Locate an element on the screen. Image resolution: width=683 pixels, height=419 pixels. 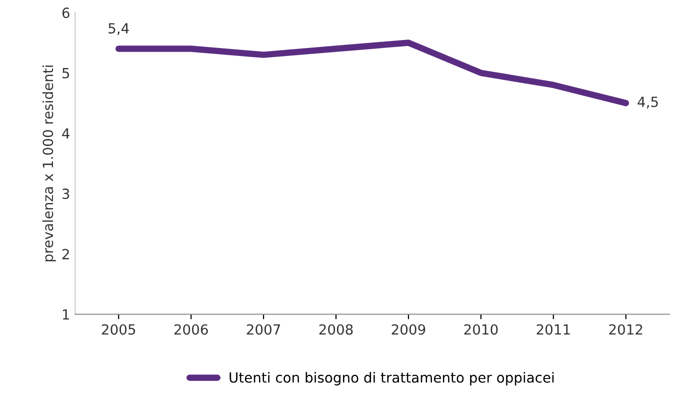
data-label: 5,4 is located at coordinates (118, 29).